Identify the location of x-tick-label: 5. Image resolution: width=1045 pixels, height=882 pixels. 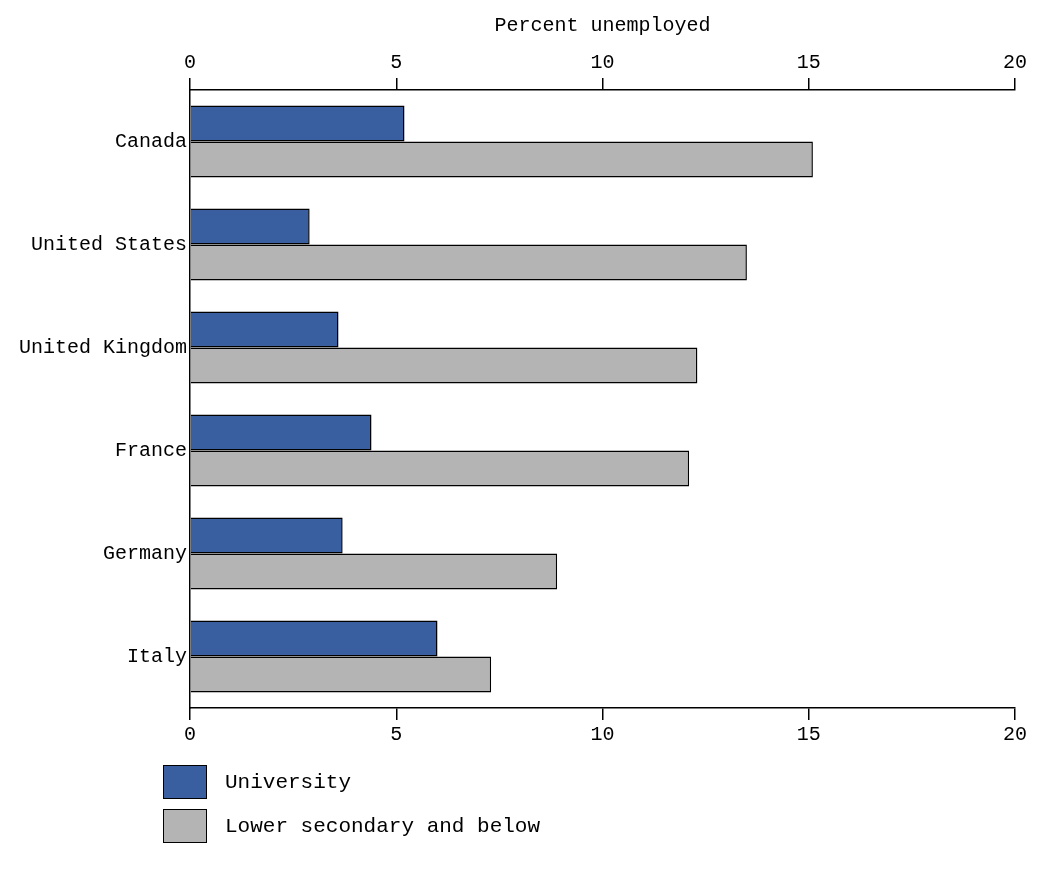
(396, 735).